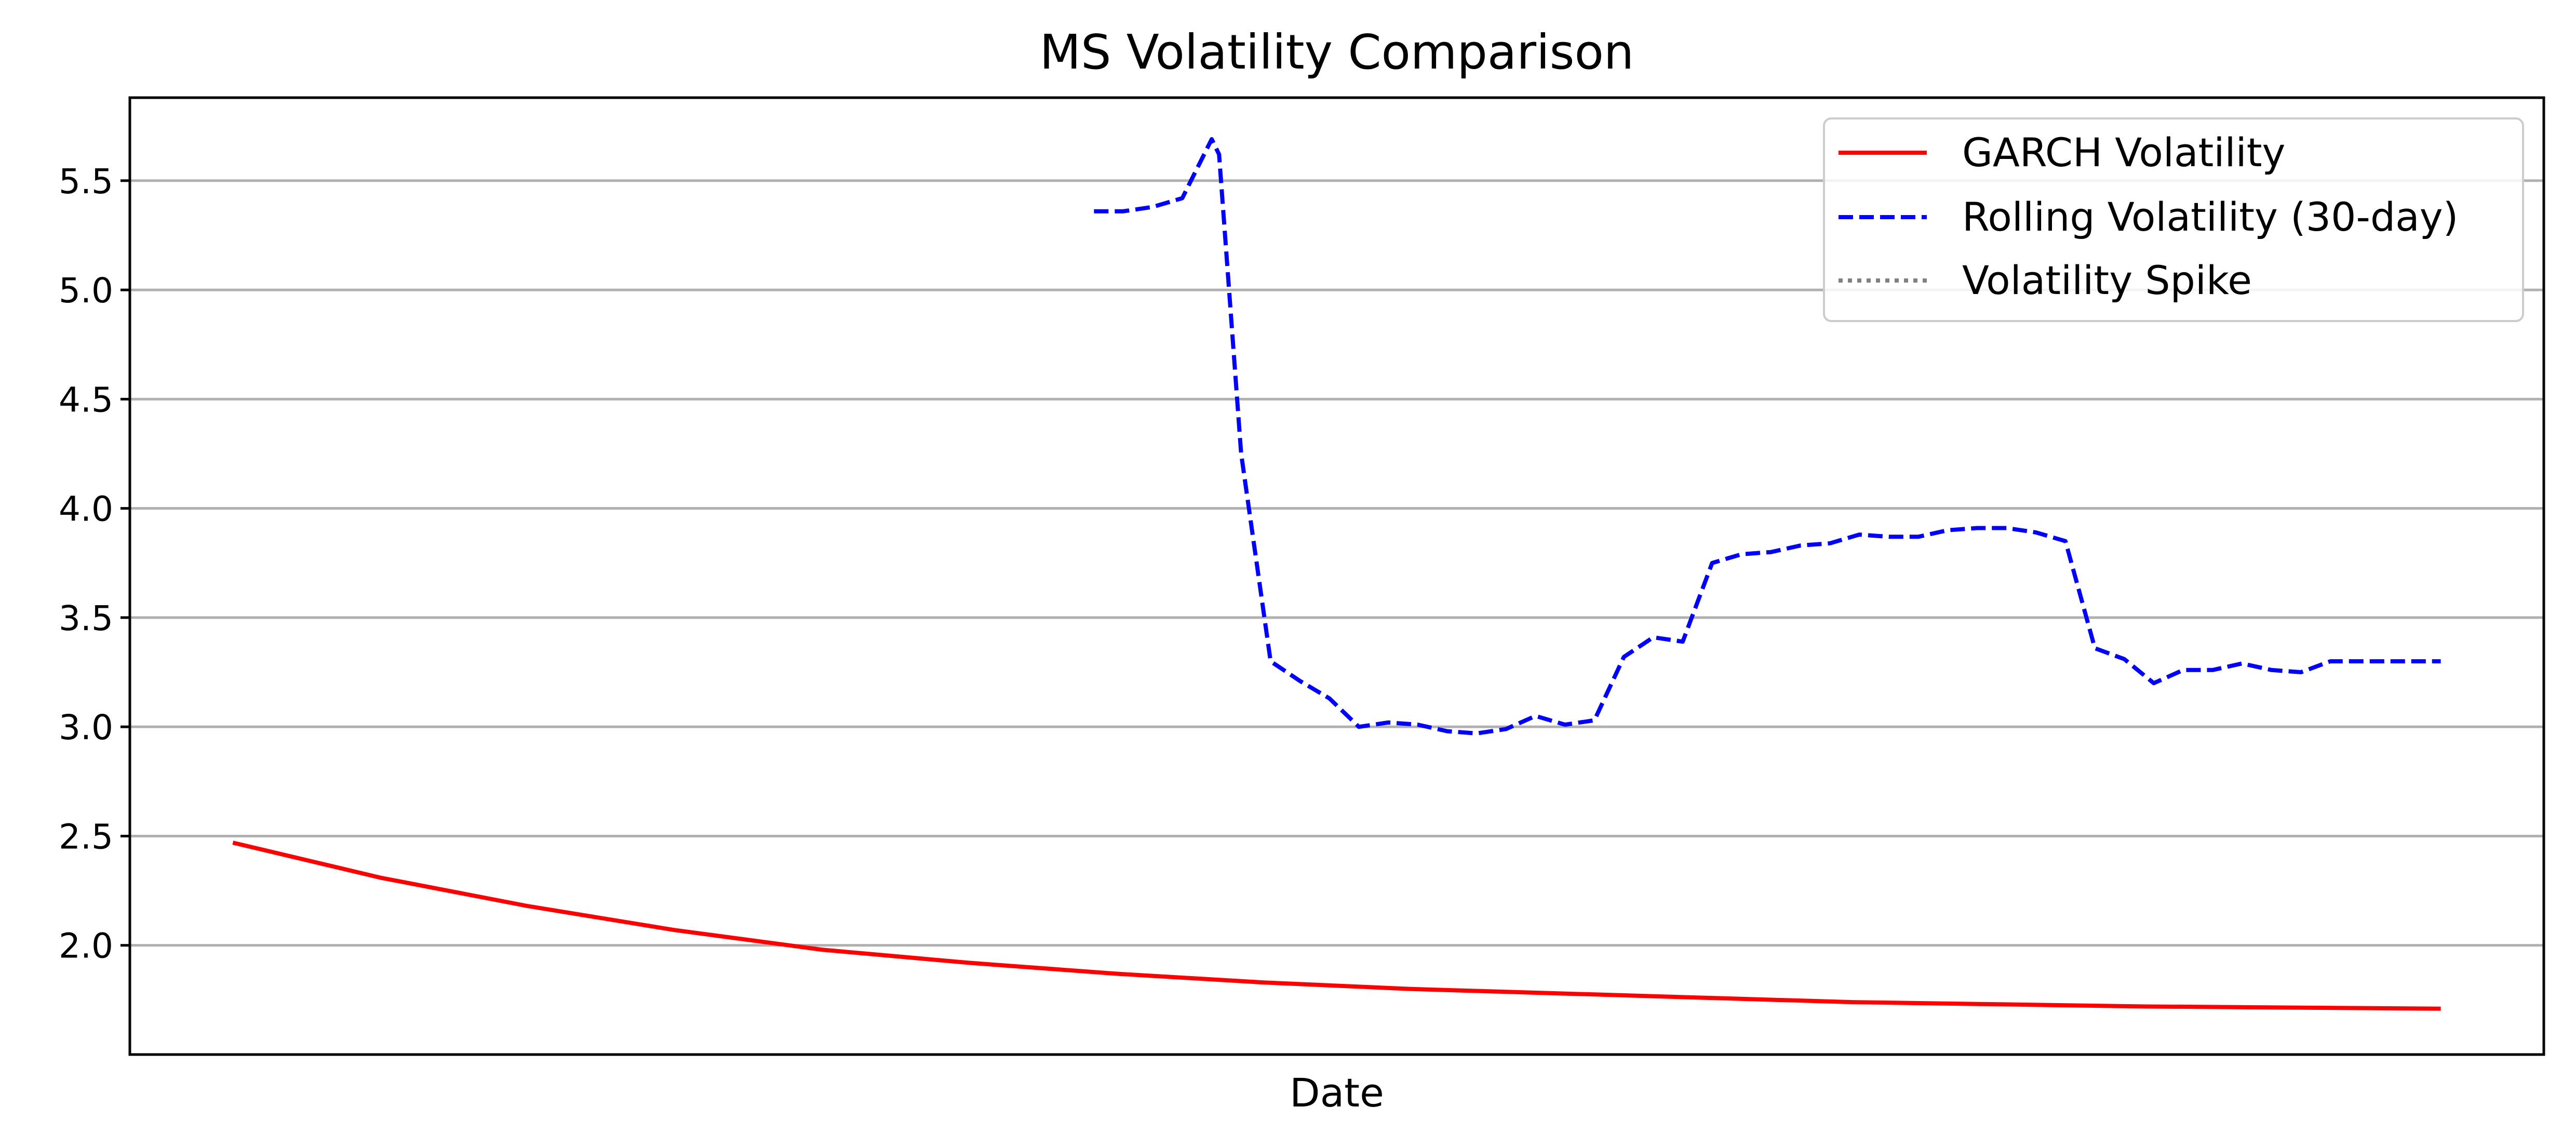 This screenshot has width=2576, height=1147. Describe the element at coordinates (86, 182) in the screenshot. I see `y-tick-label: 5.5` at that location.